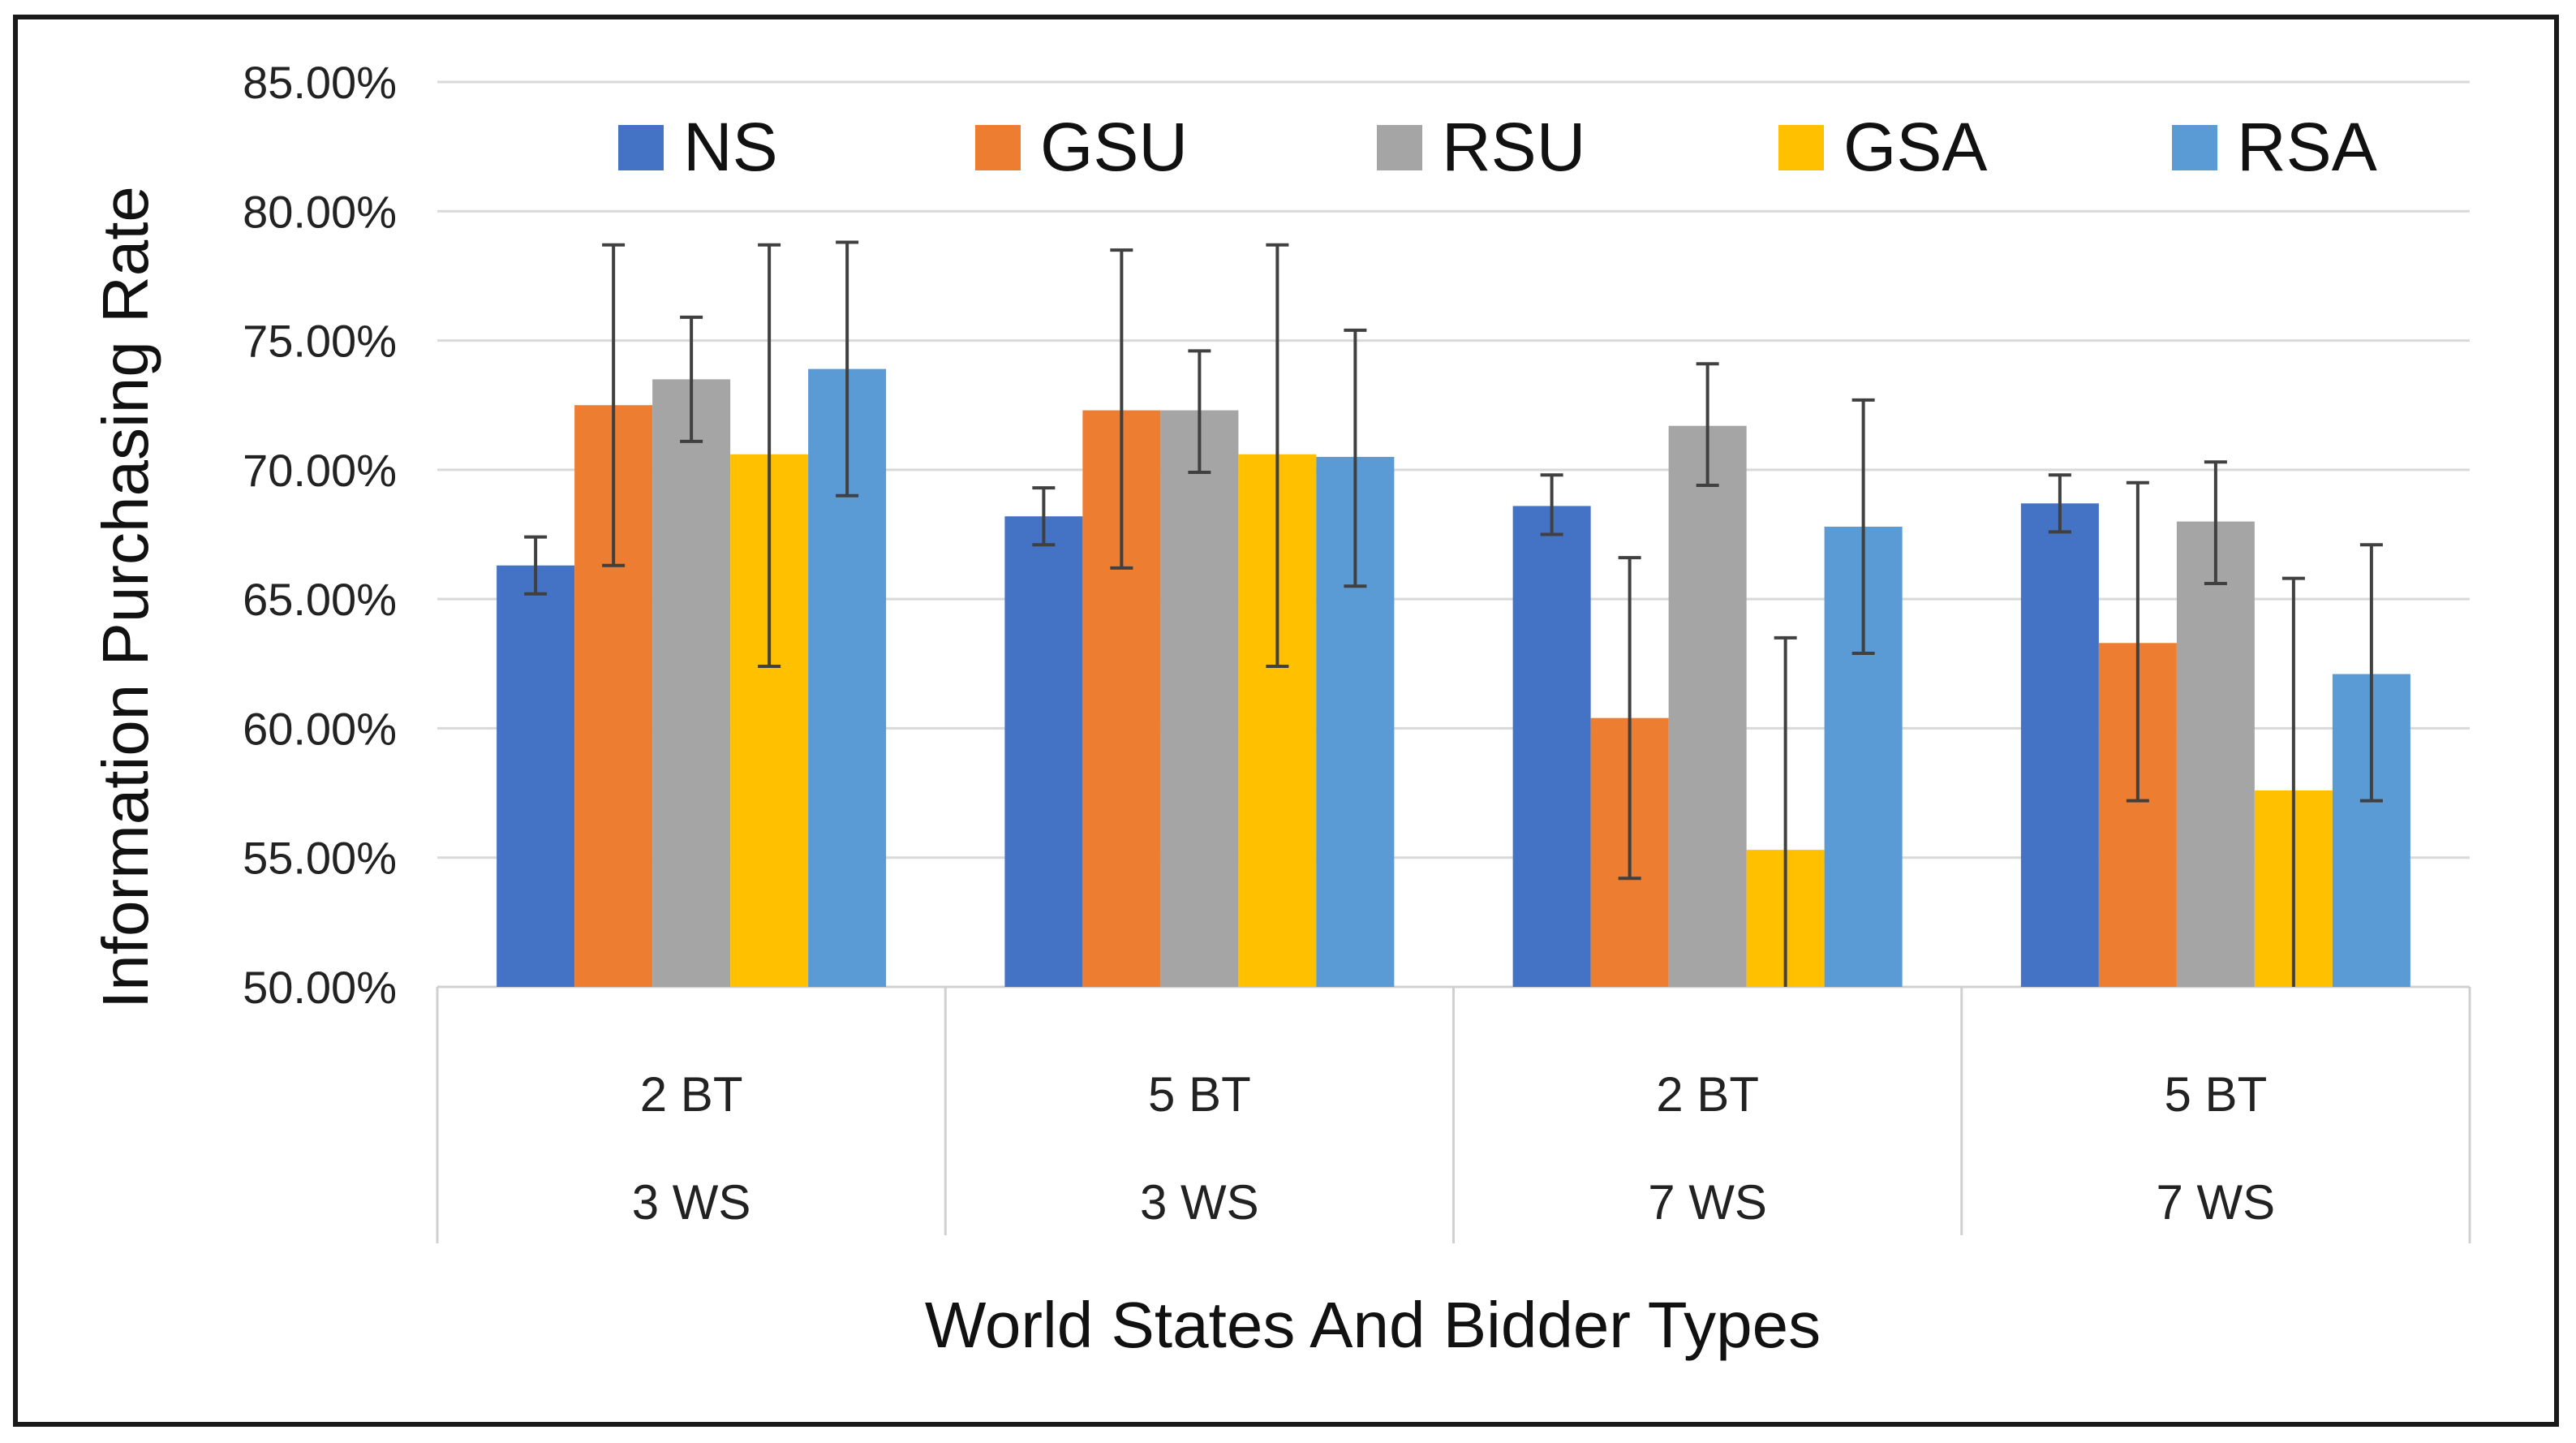 The height and width of the screenshot is (1443, 2576). What do you see at coordinates (320, 82) in the screenshot?
I see `y-tick-label: 85.00%` at bounding box center [320, 82].